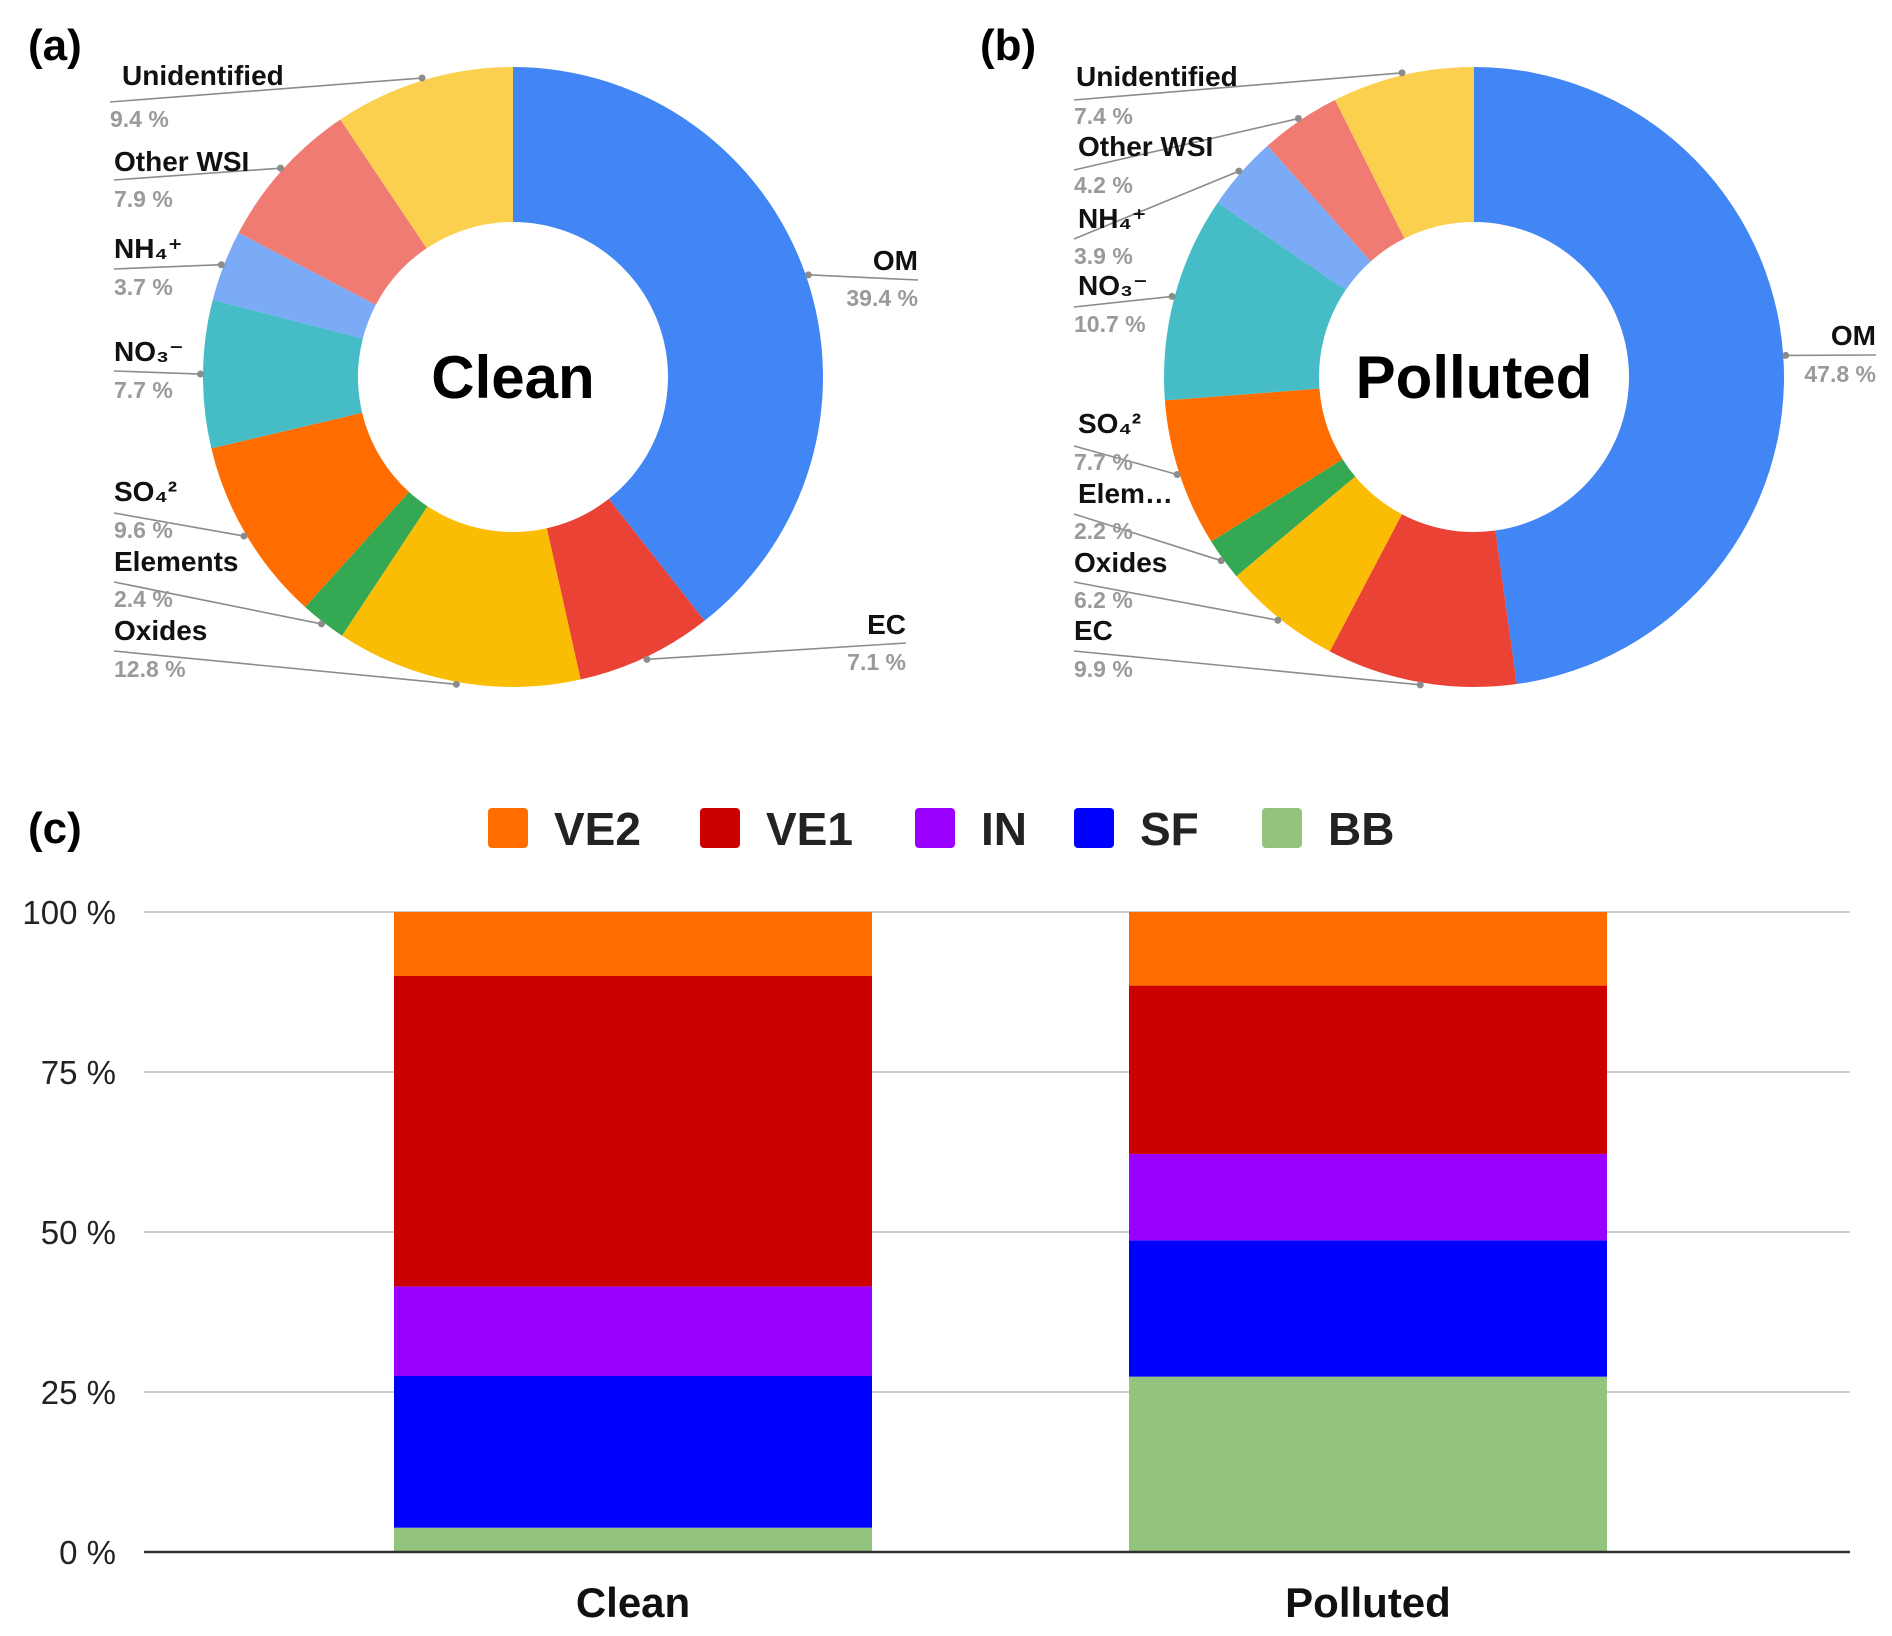  Describe the element at coordinates (366, 563) in the screenshot. I see `slice-elements` at that location.